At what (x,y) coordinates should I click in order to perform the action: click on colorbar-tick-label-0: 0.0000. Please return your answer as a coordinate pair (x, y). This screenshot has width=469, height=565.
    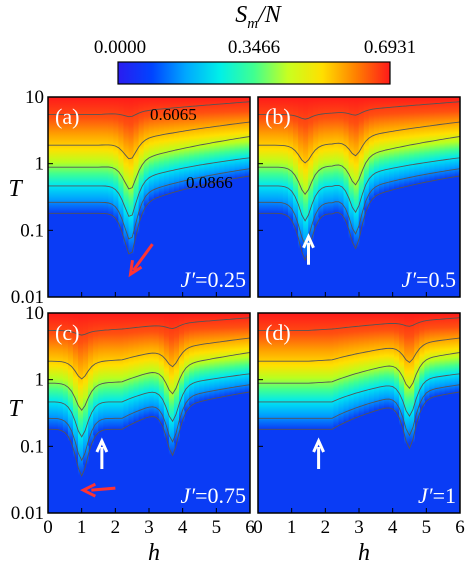
    Looking at the image, I should click on (120, 47).